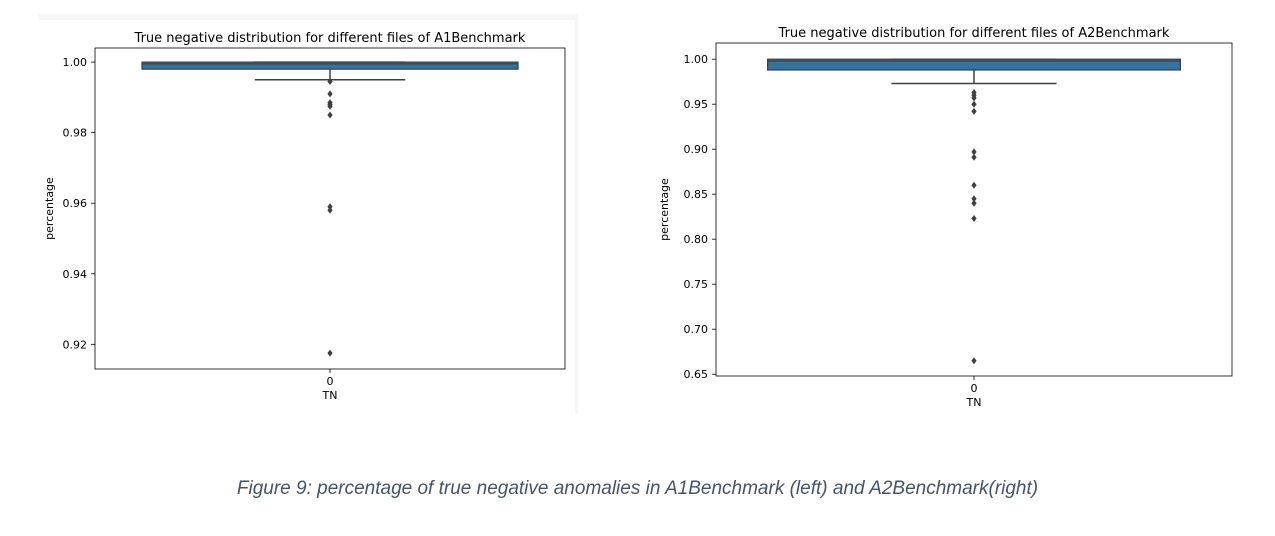  Describe the element at coordinates (696, 104) in the screenshot. I see `y-tick-label: 0.95` at that location.